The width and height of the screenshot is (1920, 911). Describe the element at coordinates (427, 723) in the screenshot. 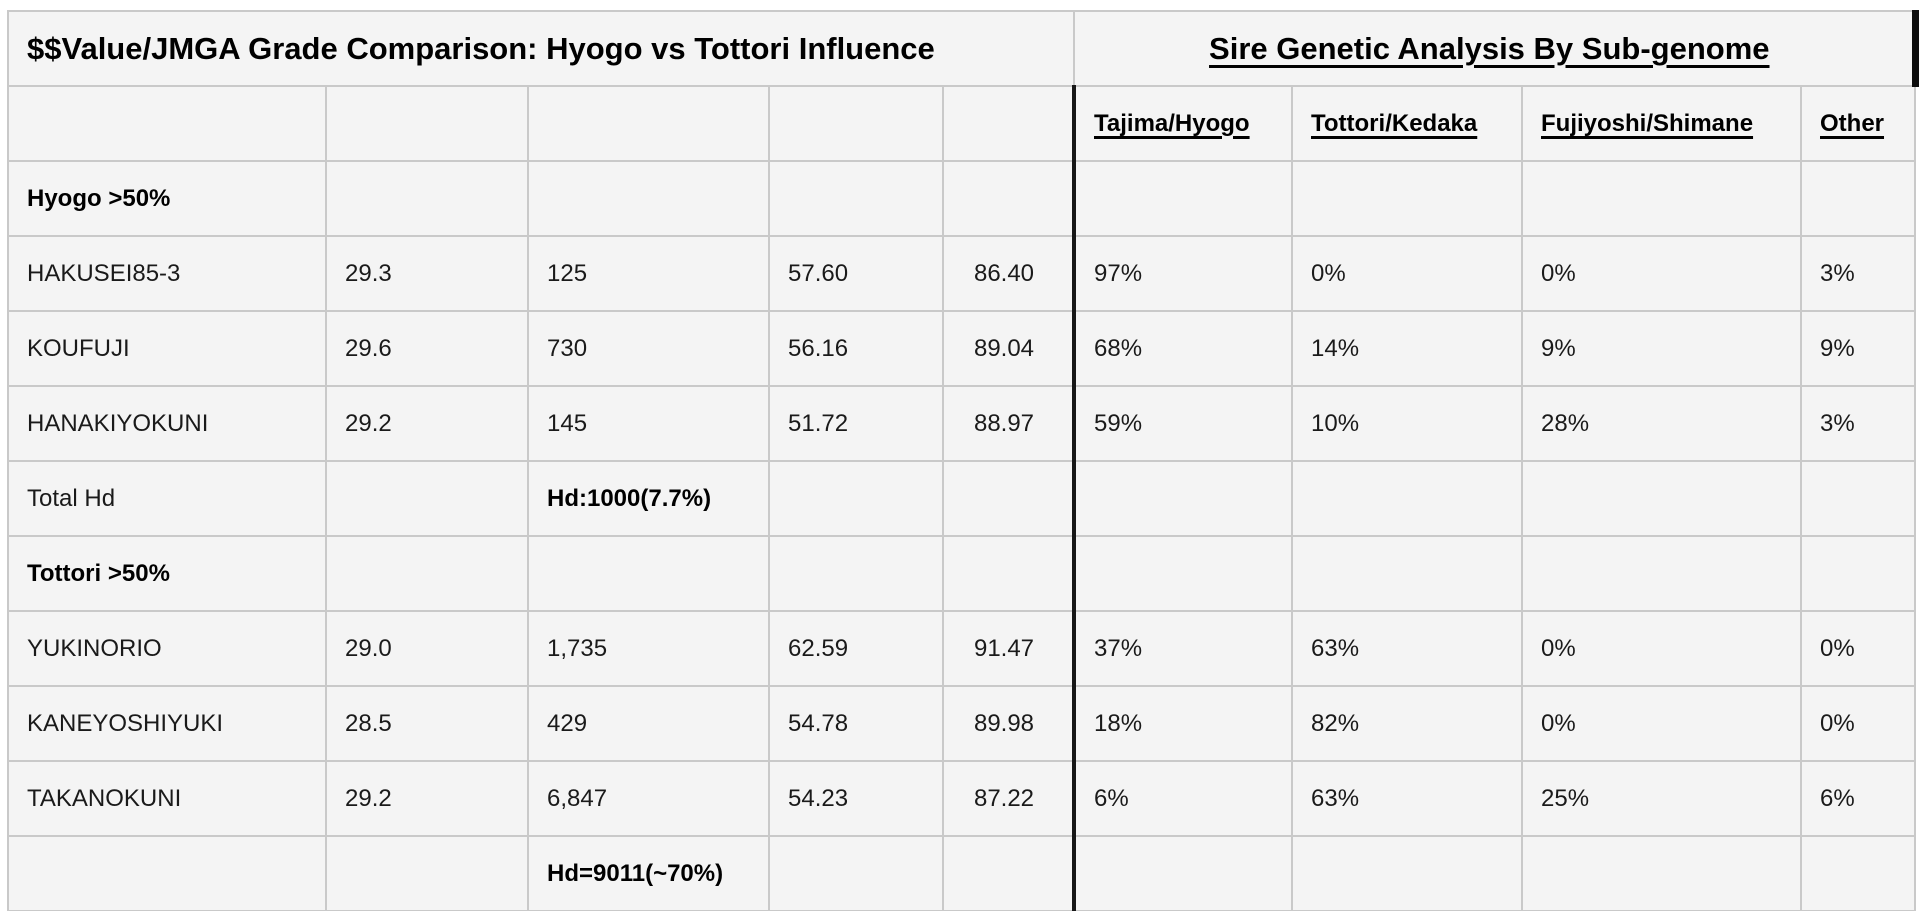

I see `cell: 28.5` at that location.